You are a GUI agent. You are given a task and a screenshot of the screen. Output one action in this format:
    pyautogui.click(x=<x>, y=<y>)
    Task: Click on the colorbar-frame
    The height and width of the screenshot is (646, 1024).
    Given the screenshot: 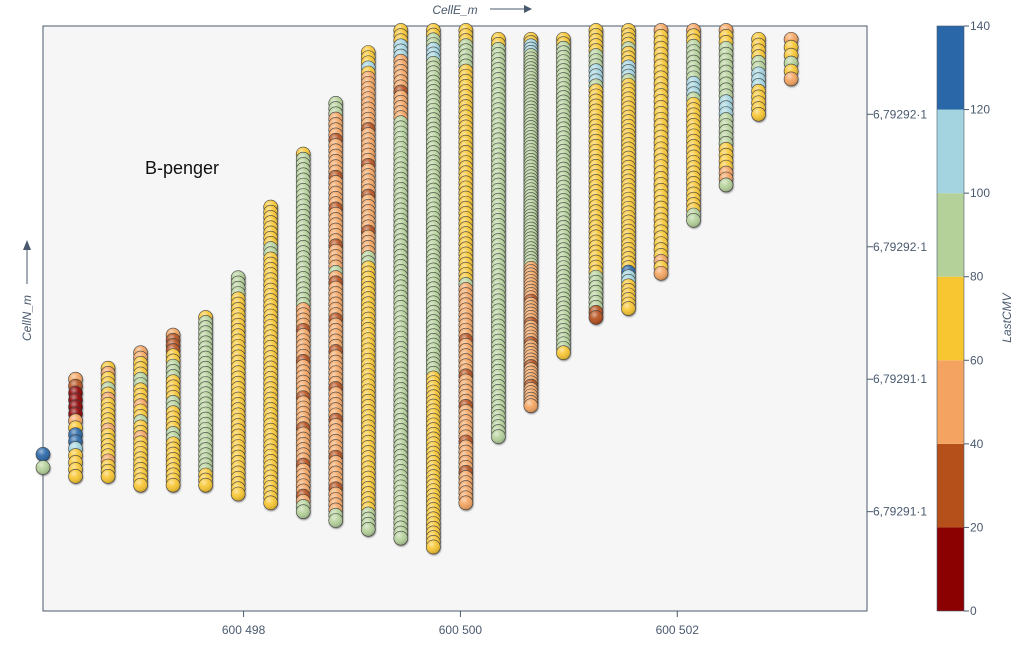 What is the action you would take?
    pyautogui.click(x=950, y=318)
    